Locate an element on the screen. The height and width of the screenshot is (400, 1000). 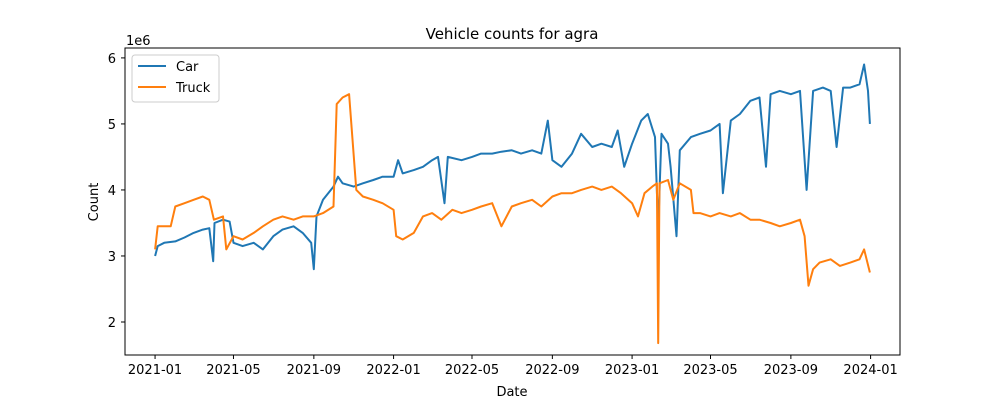
x-tick-label: 2021-05 is located at coordinates (233, 370).